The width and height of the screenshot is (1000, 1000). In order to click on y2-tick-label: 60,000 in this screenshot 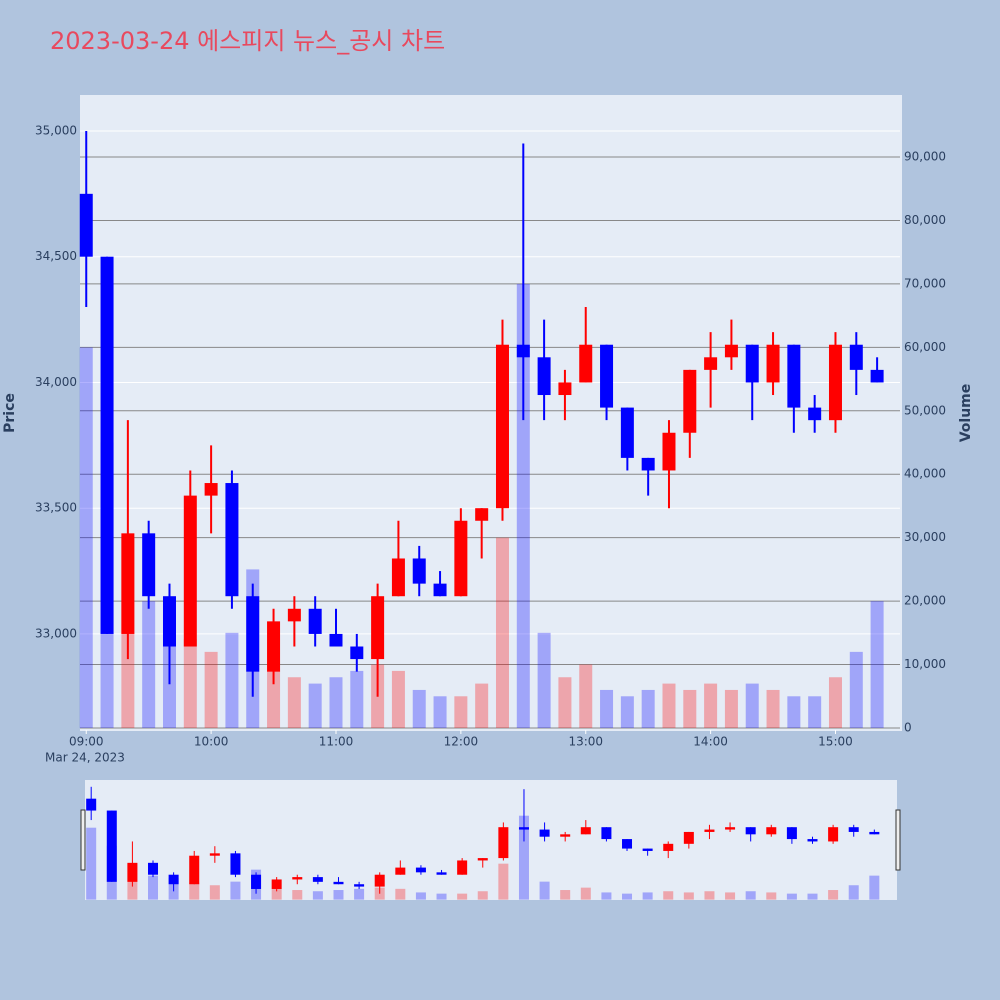, I will do `click(925, 347)`.